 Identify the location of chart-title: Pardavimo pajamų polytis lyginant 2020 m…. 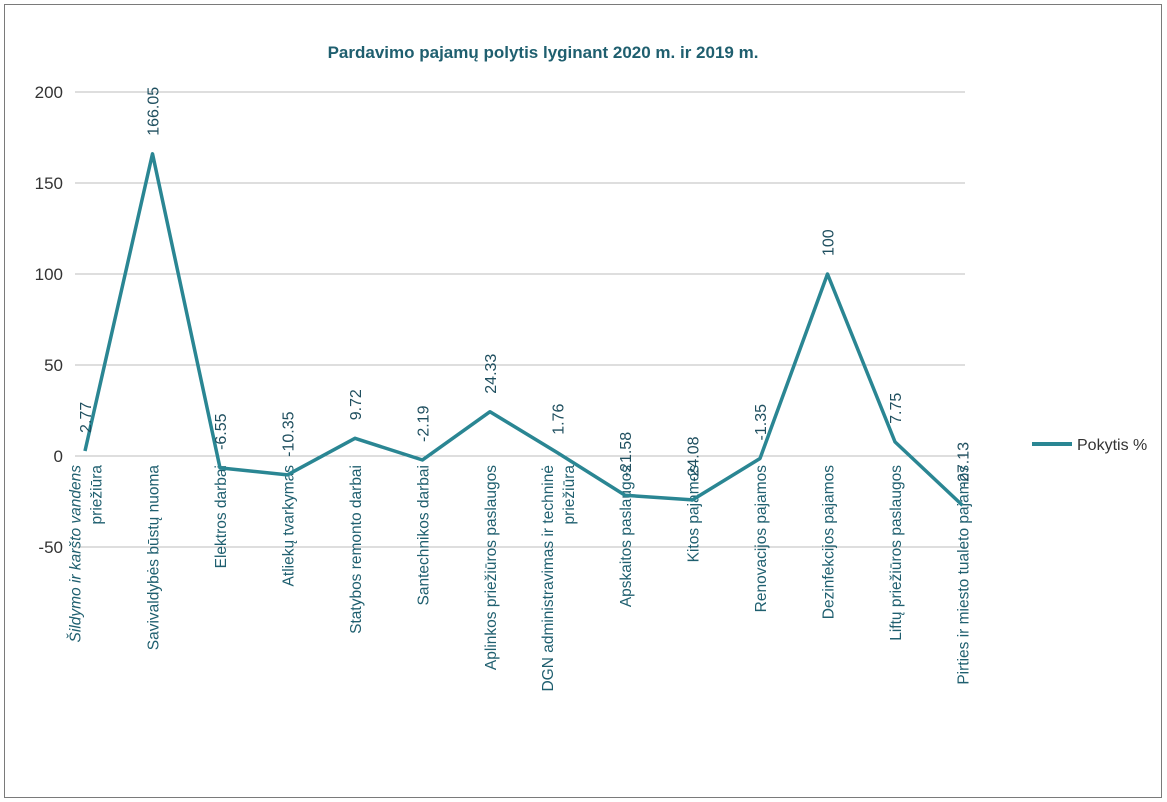
(543, 52).